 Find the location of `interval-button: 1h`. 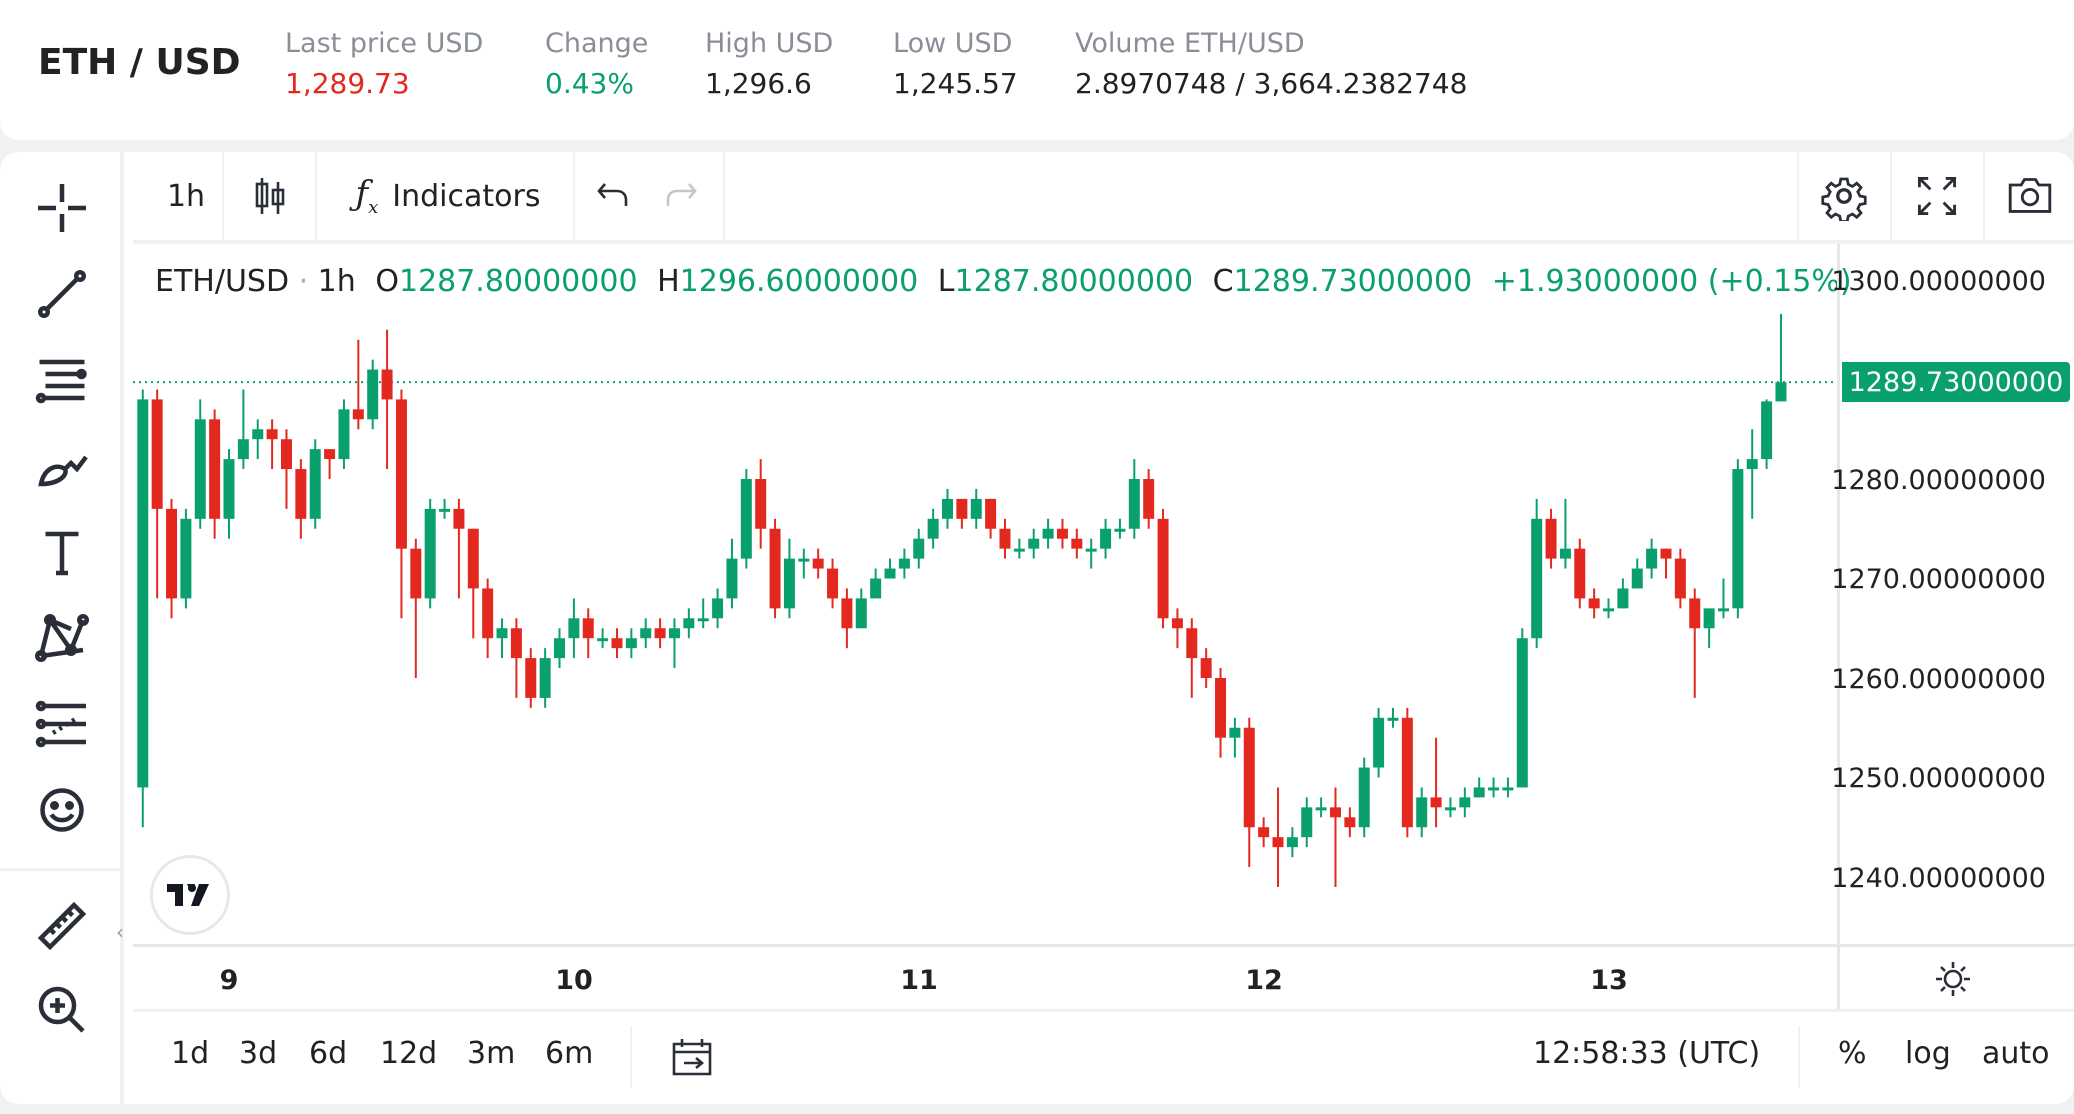

interval-button: 1h is located at coordinates (186, 196).